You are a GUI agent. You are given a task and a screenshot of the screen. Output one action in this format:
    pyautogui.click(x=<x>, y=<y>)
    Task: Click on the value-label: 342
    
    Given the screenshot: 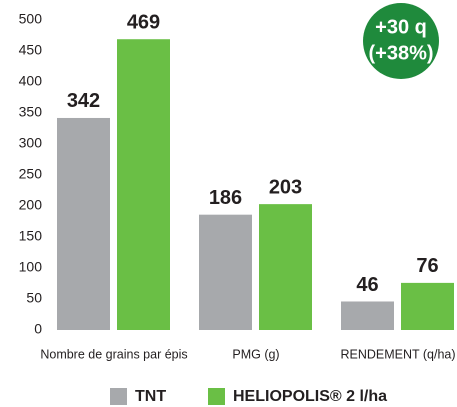 What is the action you would take?
    pyautogui.click(x=83, y=101)
    